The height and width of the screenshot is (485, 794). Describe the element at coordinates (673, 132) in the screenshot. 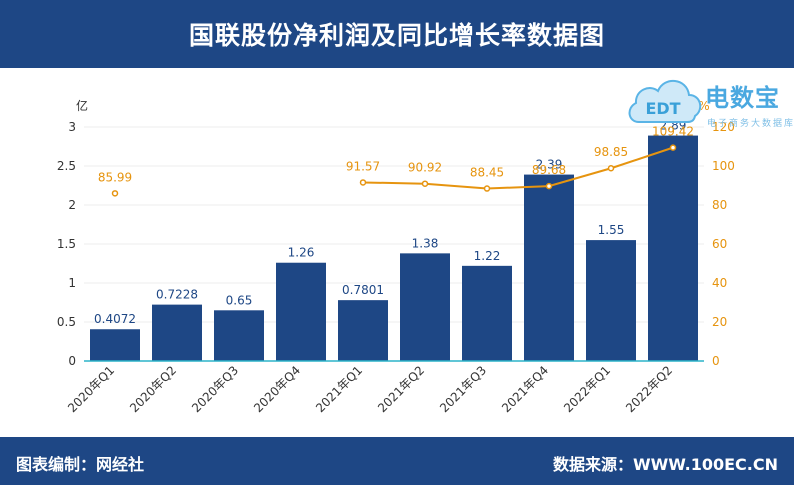

I see `line-value-label: 109.42` at that location.